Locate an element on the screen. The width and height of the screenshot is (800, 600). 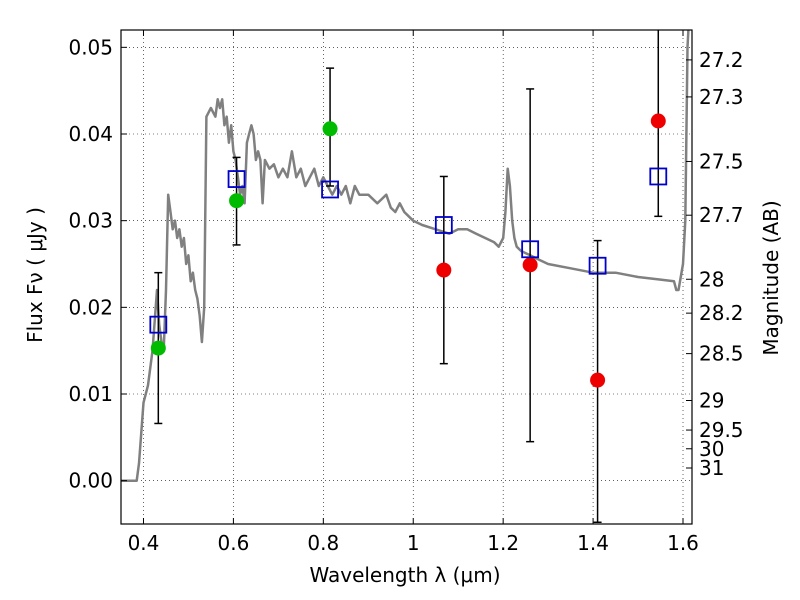
y2-tick-label: 28.5 is located at coordinates (721, 354).